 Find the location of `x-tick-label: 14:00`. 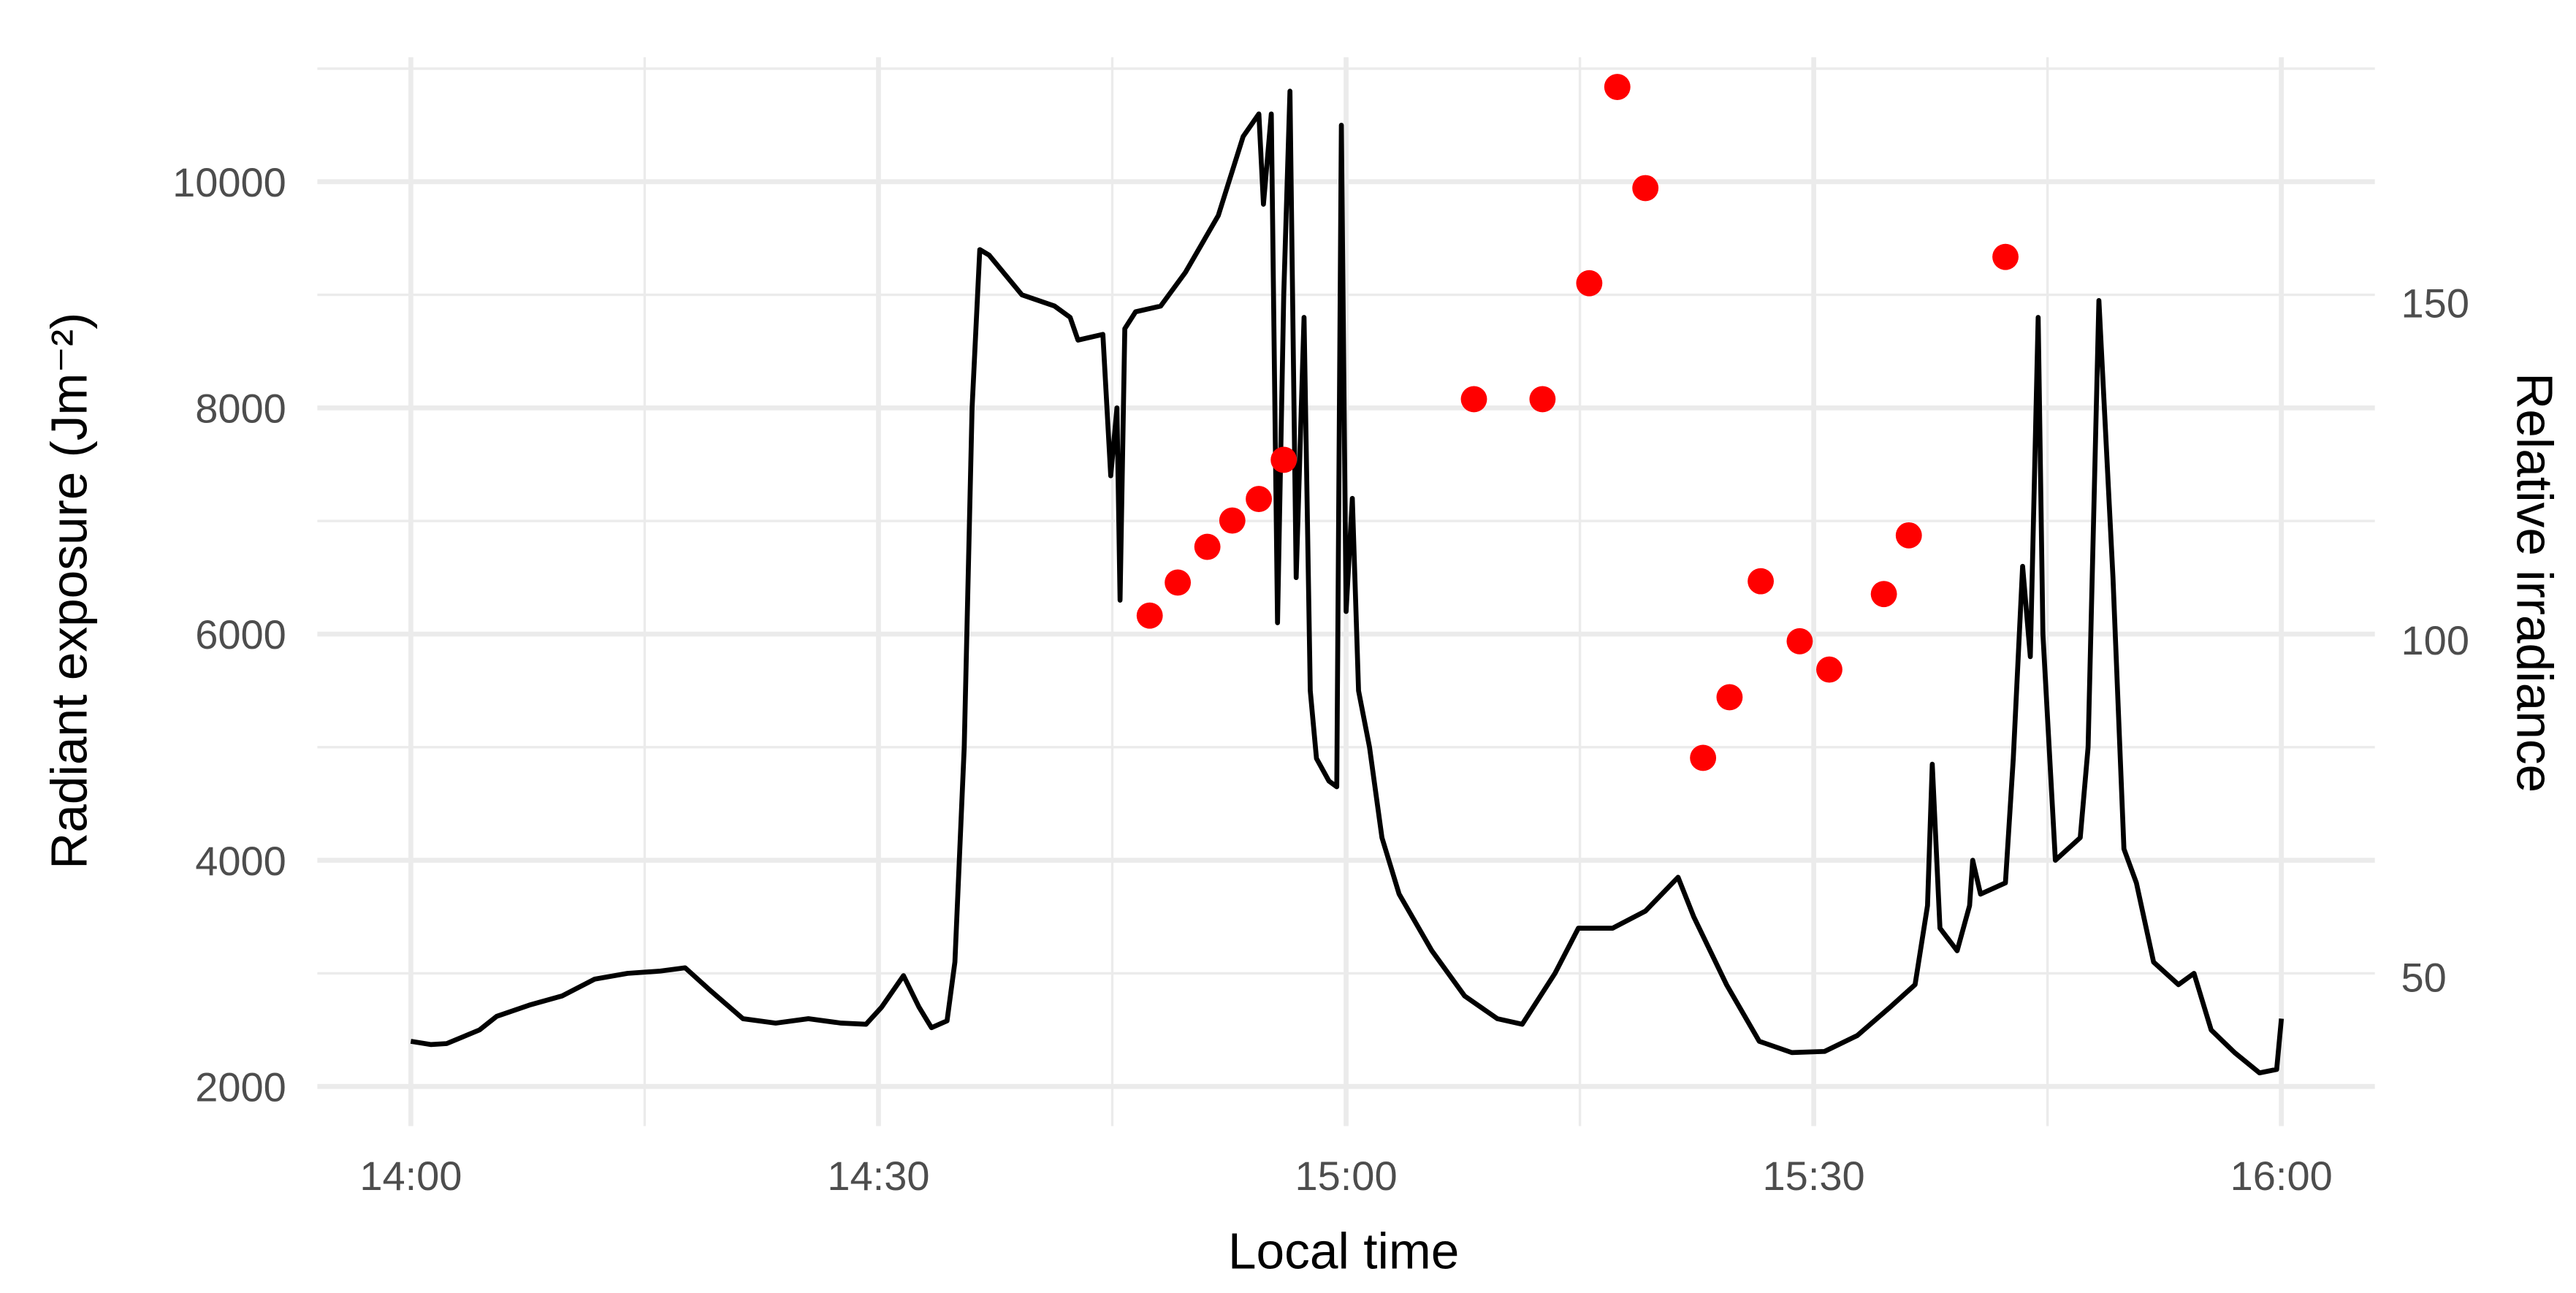

x-tick-label: 14:00 is located at coordinates (410, 1176).